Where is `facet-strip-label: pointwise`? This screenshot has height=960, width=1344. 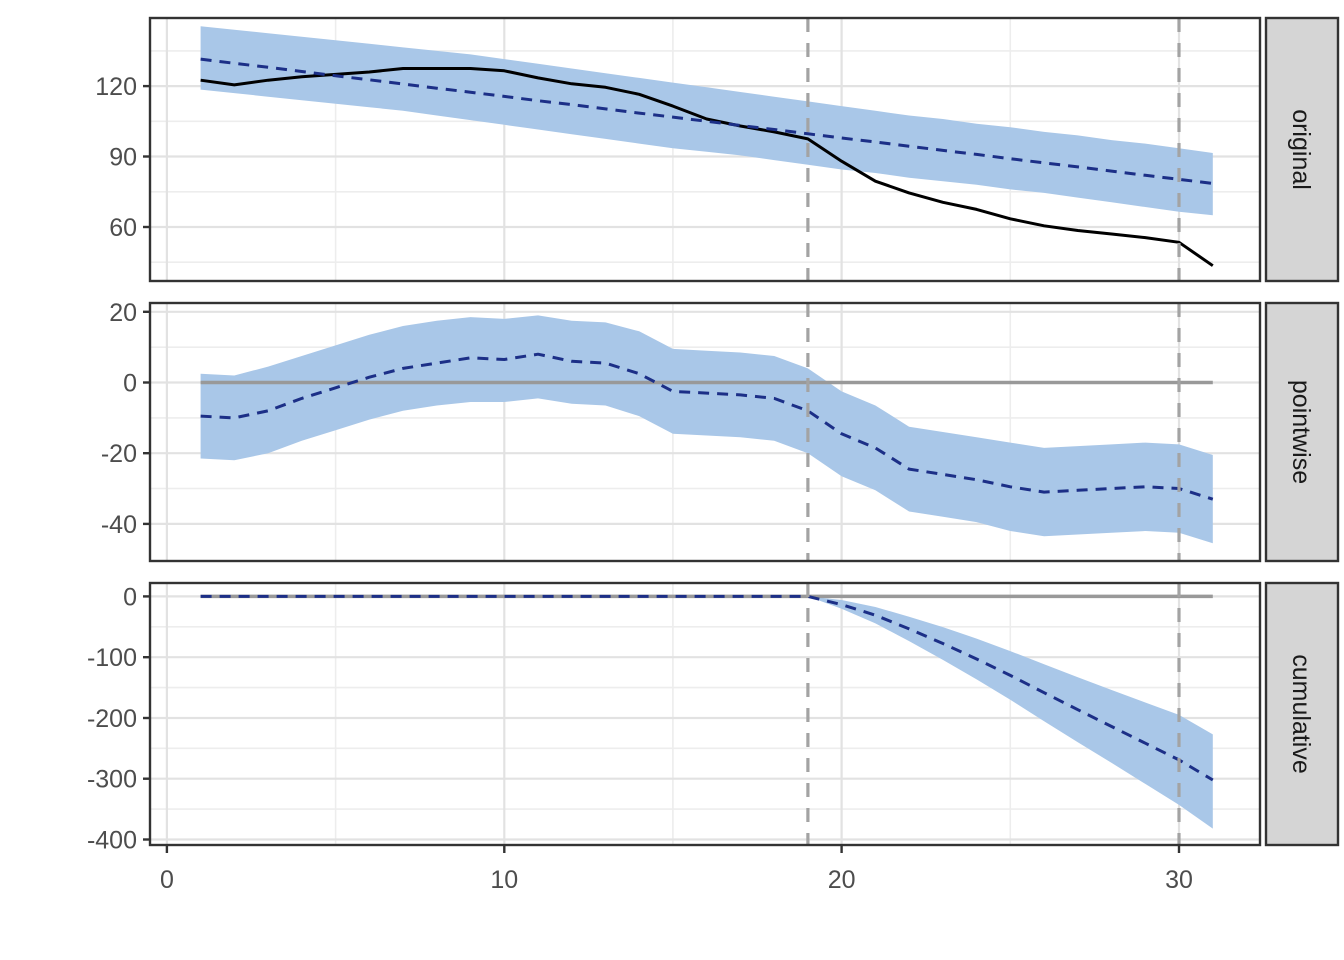
facet-strip-label: pointwise is located at coordinates (1301, 432).